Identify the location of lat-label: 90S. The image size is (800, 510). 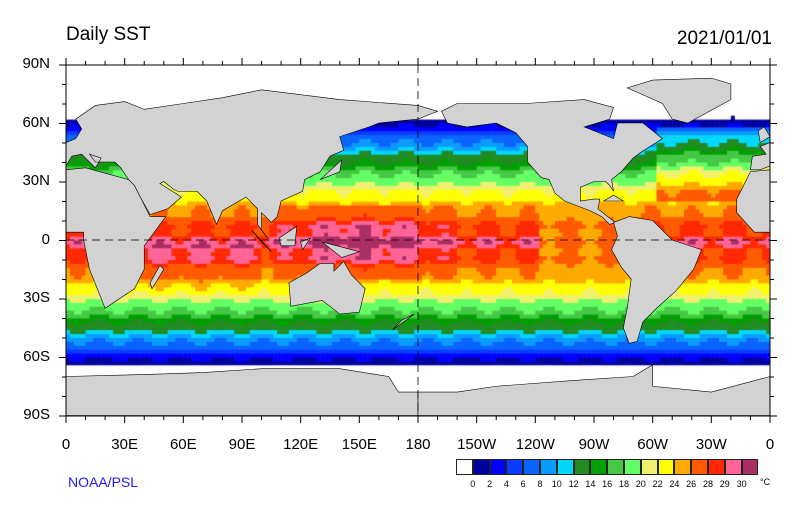
(36, 414).